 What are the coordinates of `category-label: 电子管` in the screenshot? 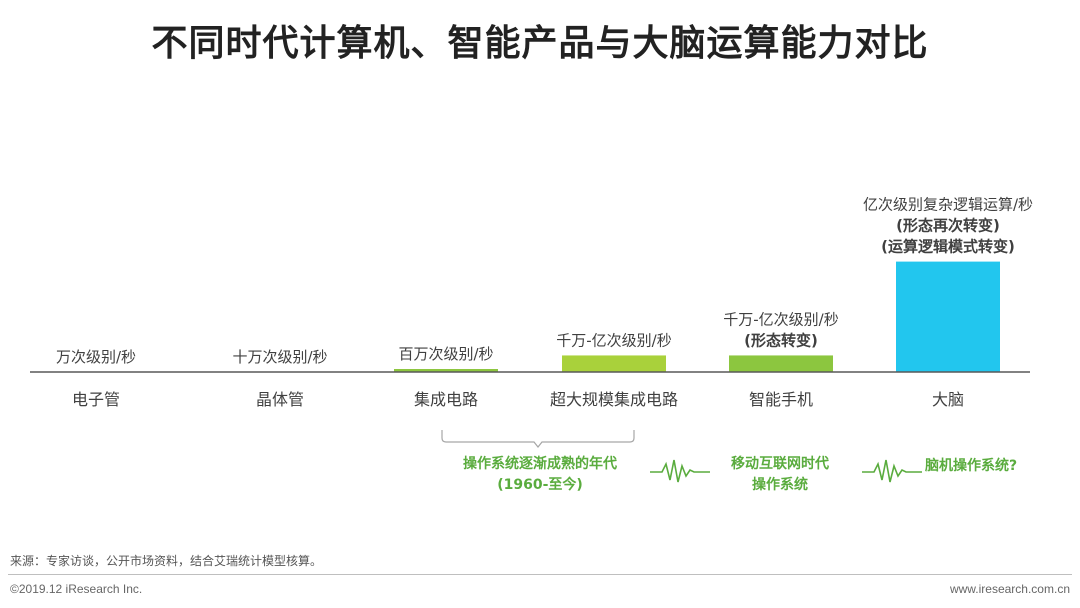 It's located at (96, 399).